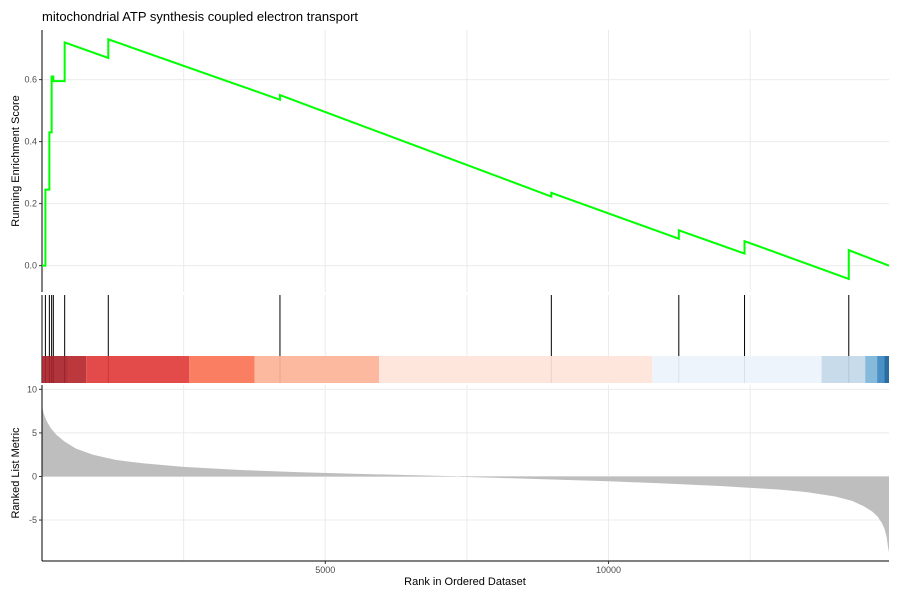  I want to click on x-tick-label: 10000, so click(608, 570).